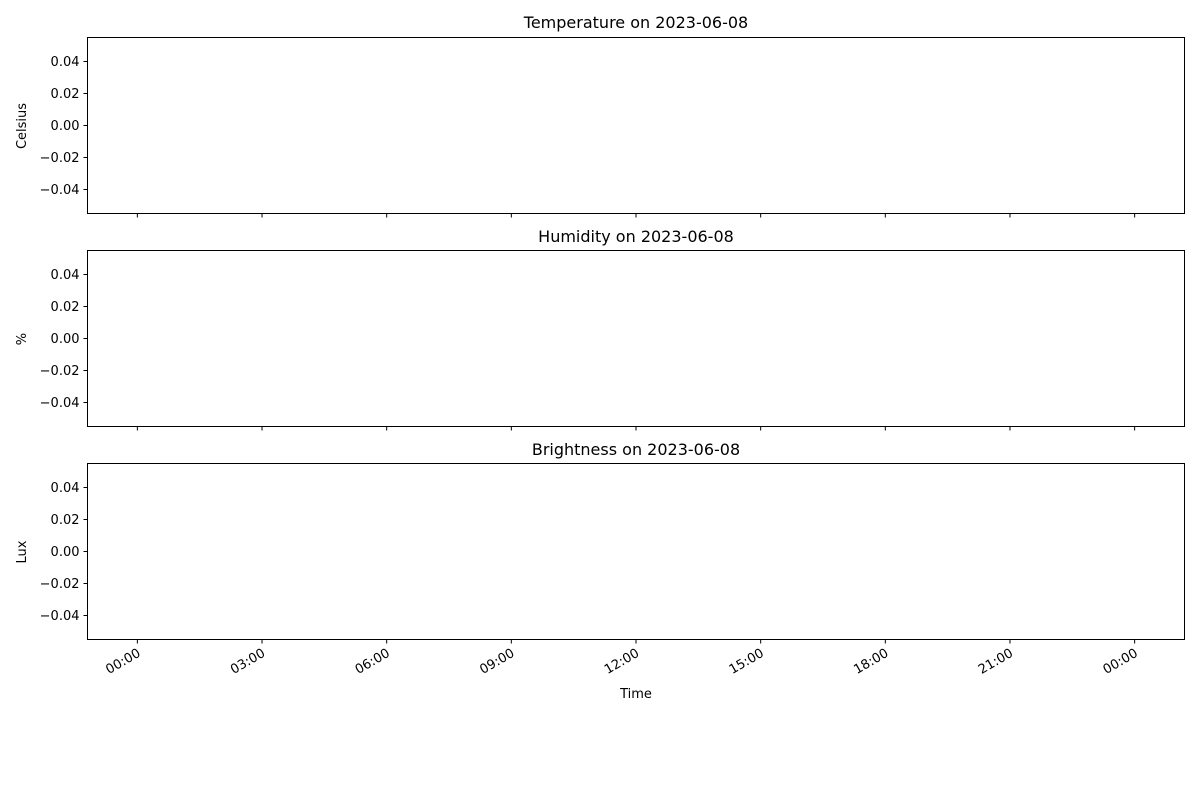 This screenshot has width=1200, height=800. I want to click on humidity-yticks: 0.04 0.02 0.00 −0.02 −0.04, so click(64, 339).